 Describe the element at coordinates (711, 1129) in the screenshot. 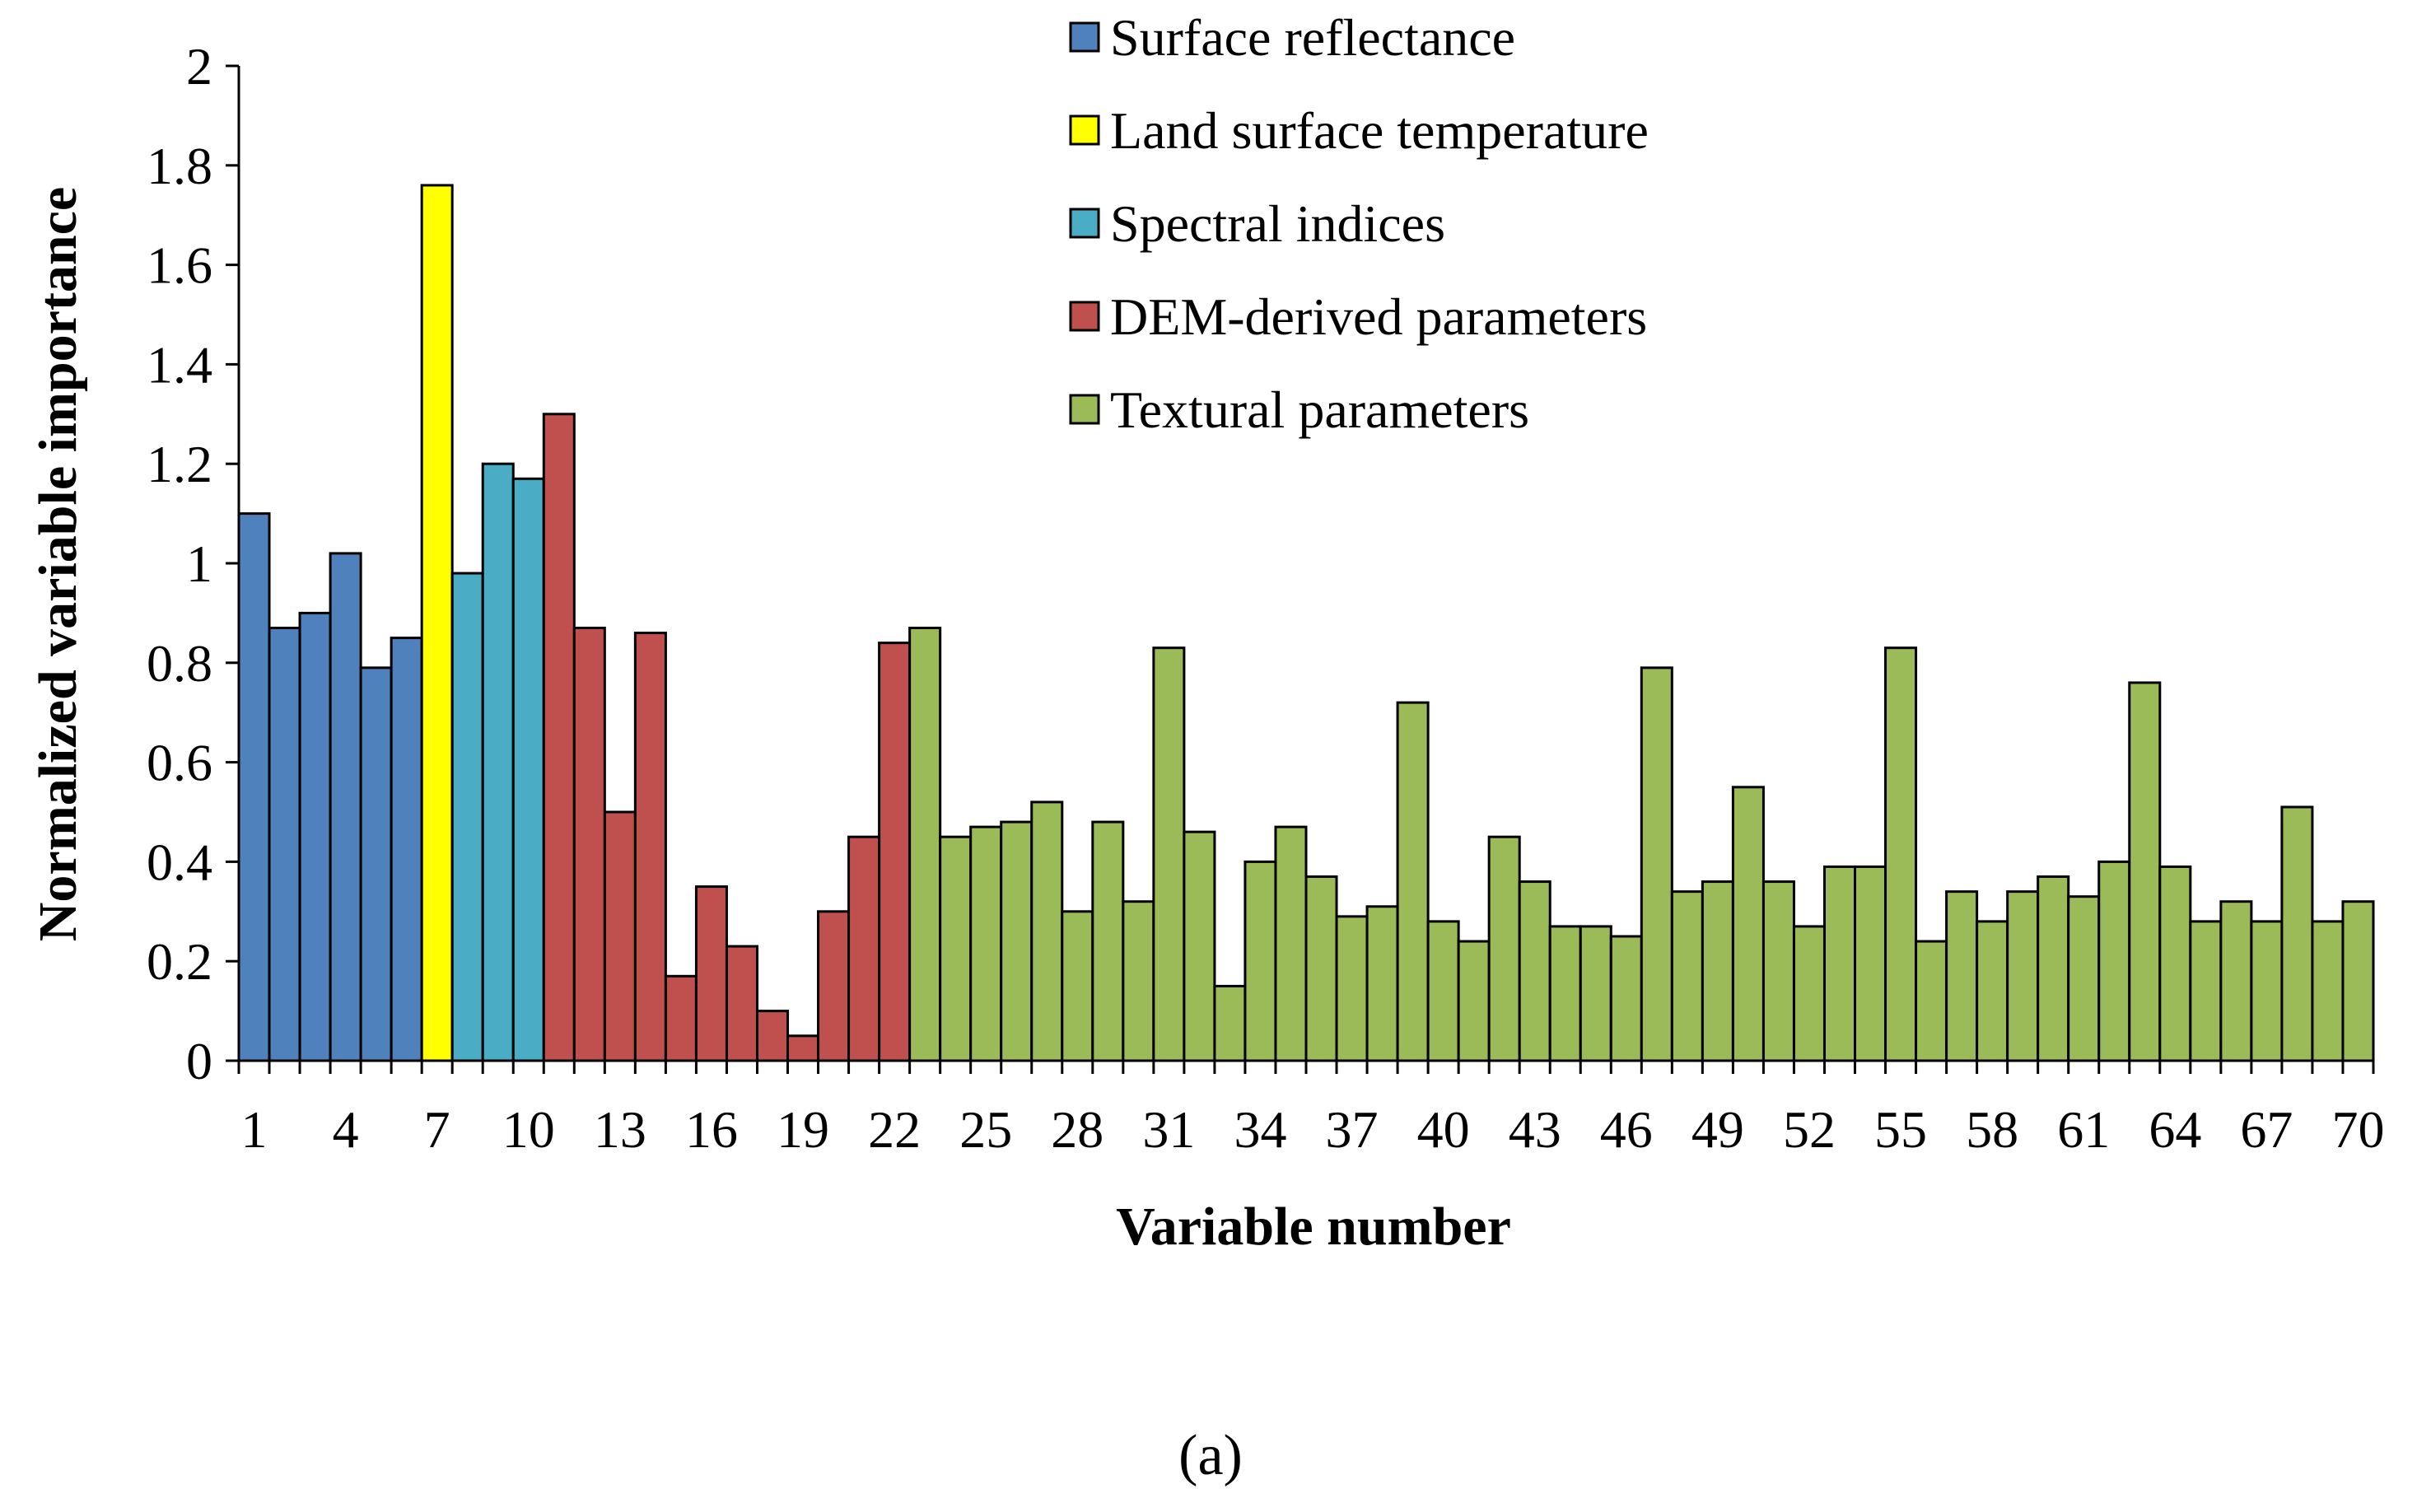

I see `x-tick-label: 16` at that location.